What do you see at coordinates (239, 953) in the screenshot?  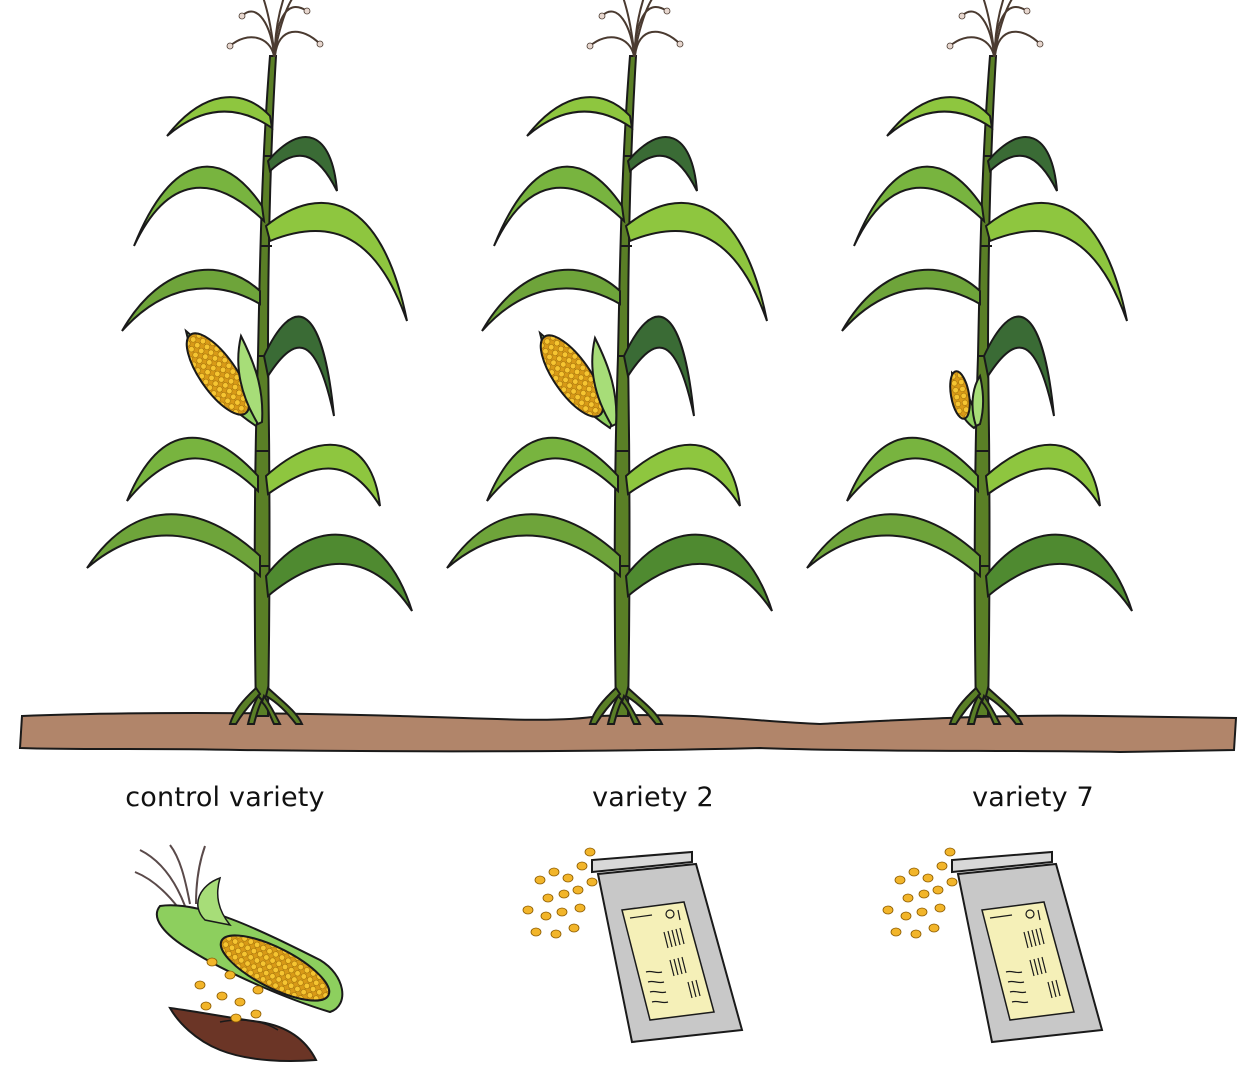 I see `hand-with-cob-icon` at bounding box center [239, 953].